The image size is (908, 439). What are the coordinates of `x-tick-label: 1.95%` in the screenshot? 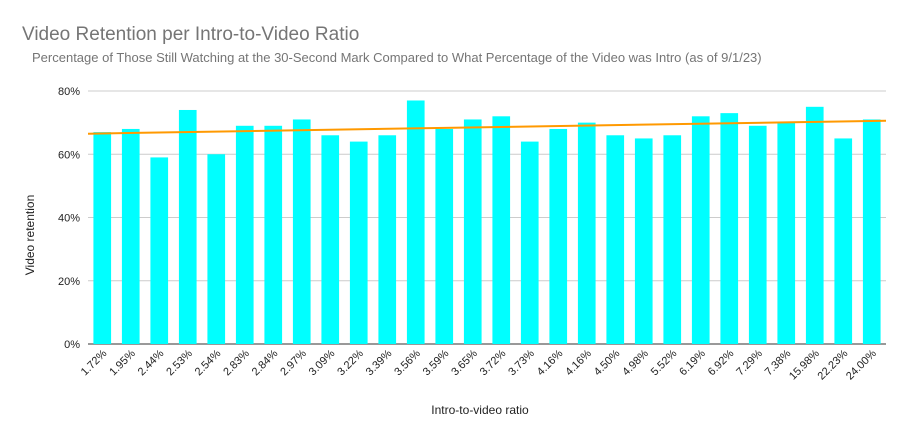 It's located at (122, 362).